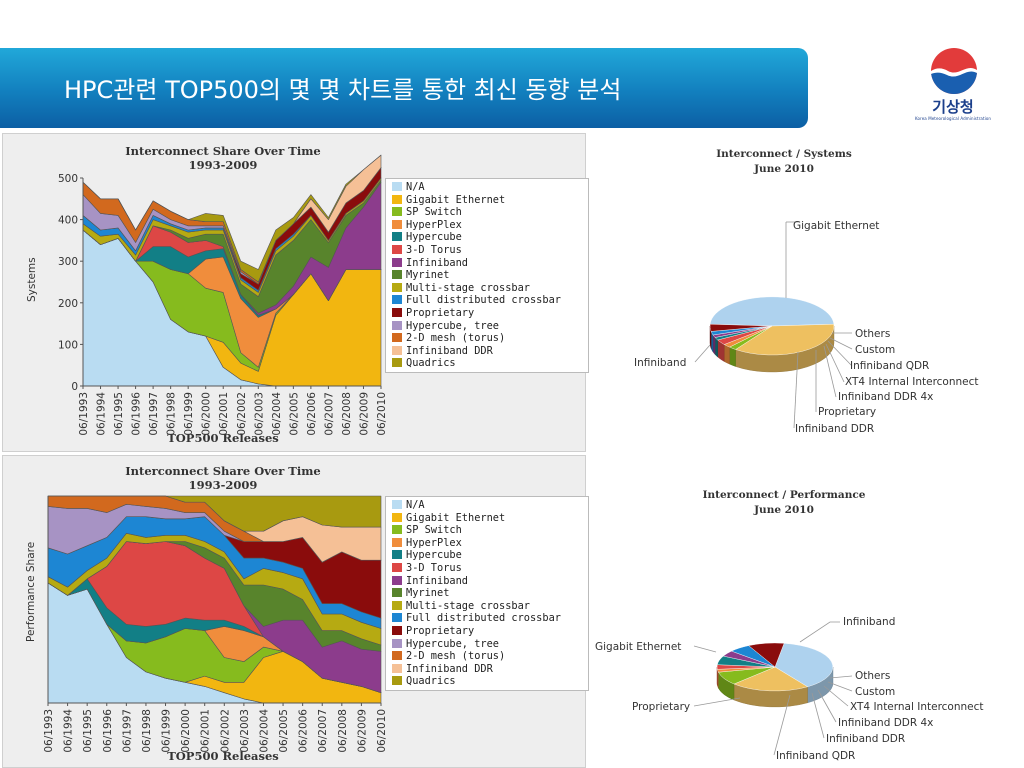 This screenshot has height=768, width=1024. Describe the element at coordinates (68, 262) in the screenshot. I see `y-tick-label: 300` at that location.